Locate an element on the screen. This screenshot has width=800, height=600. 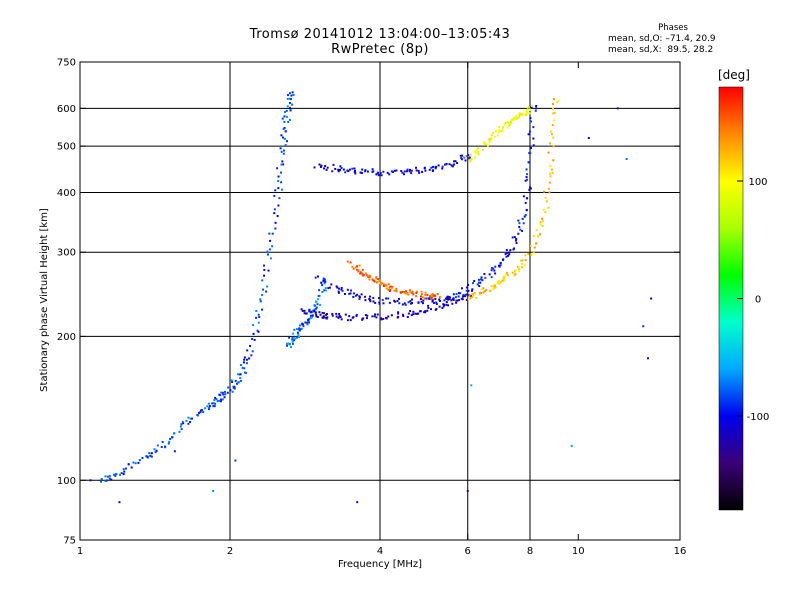
chart-subtitle: RwPretec (8p) is located at coordinates (380, 49).